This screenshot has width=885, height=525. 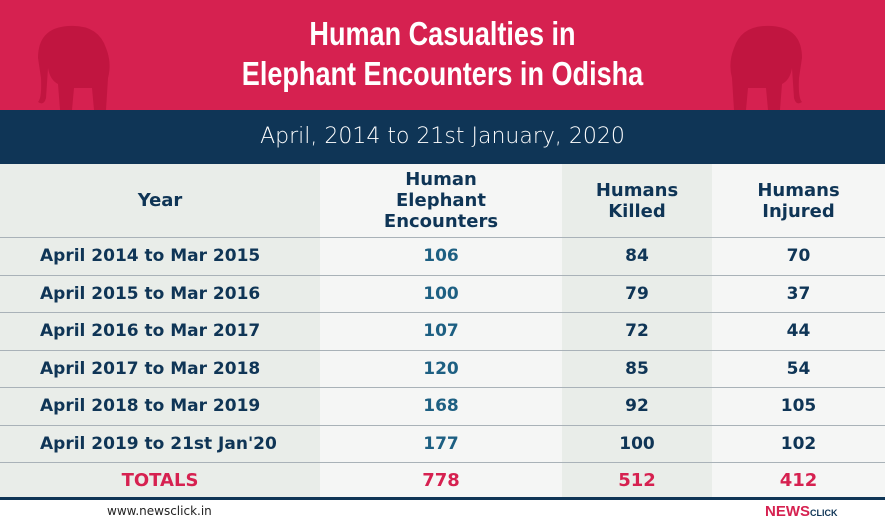 I want to click on totals-row: TOTALS 778 512 412, so click(x=442, y=481).